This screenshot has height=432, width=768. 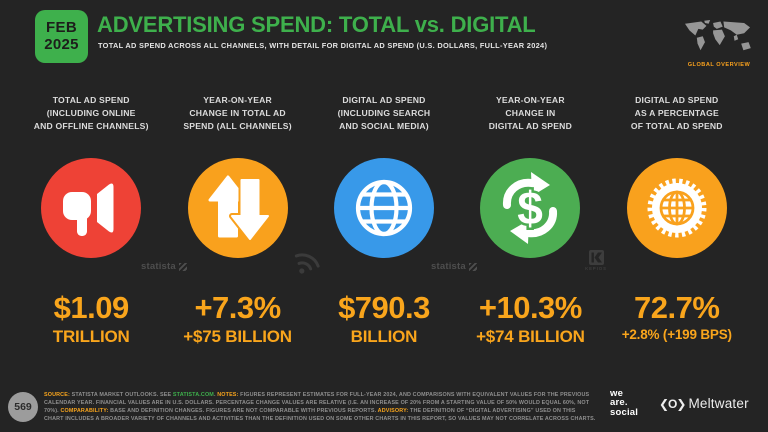 I want to click on source-text: STATISTA MARKET OUTLOOKS. SEE, so click(x=121, y=395).